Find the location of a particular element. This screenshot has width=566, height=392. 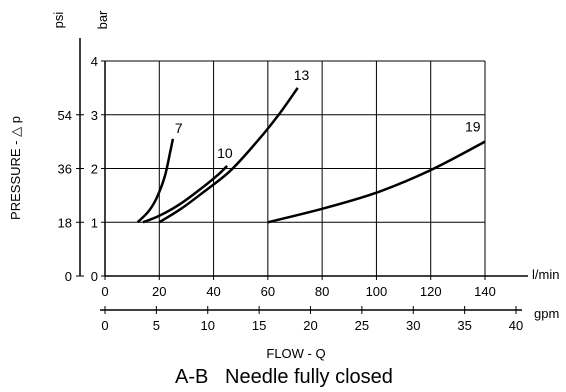

x2-tick-label: 30 is located at coordinates (413, 325).